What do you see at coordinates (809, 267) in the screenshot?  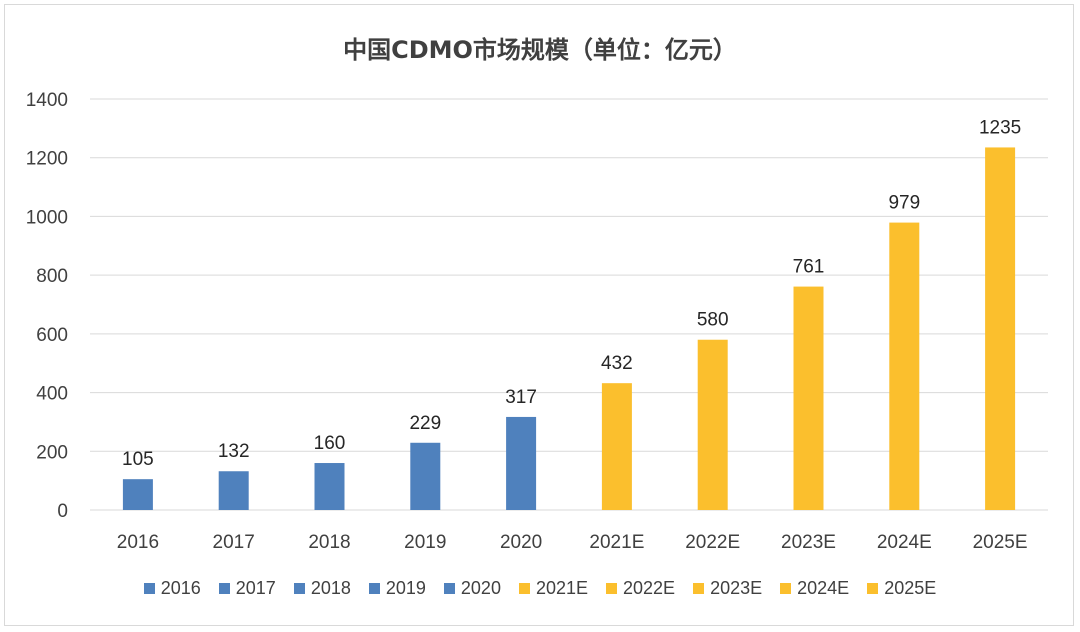 I see `data-label: 761` at bounding box center [809, 267].